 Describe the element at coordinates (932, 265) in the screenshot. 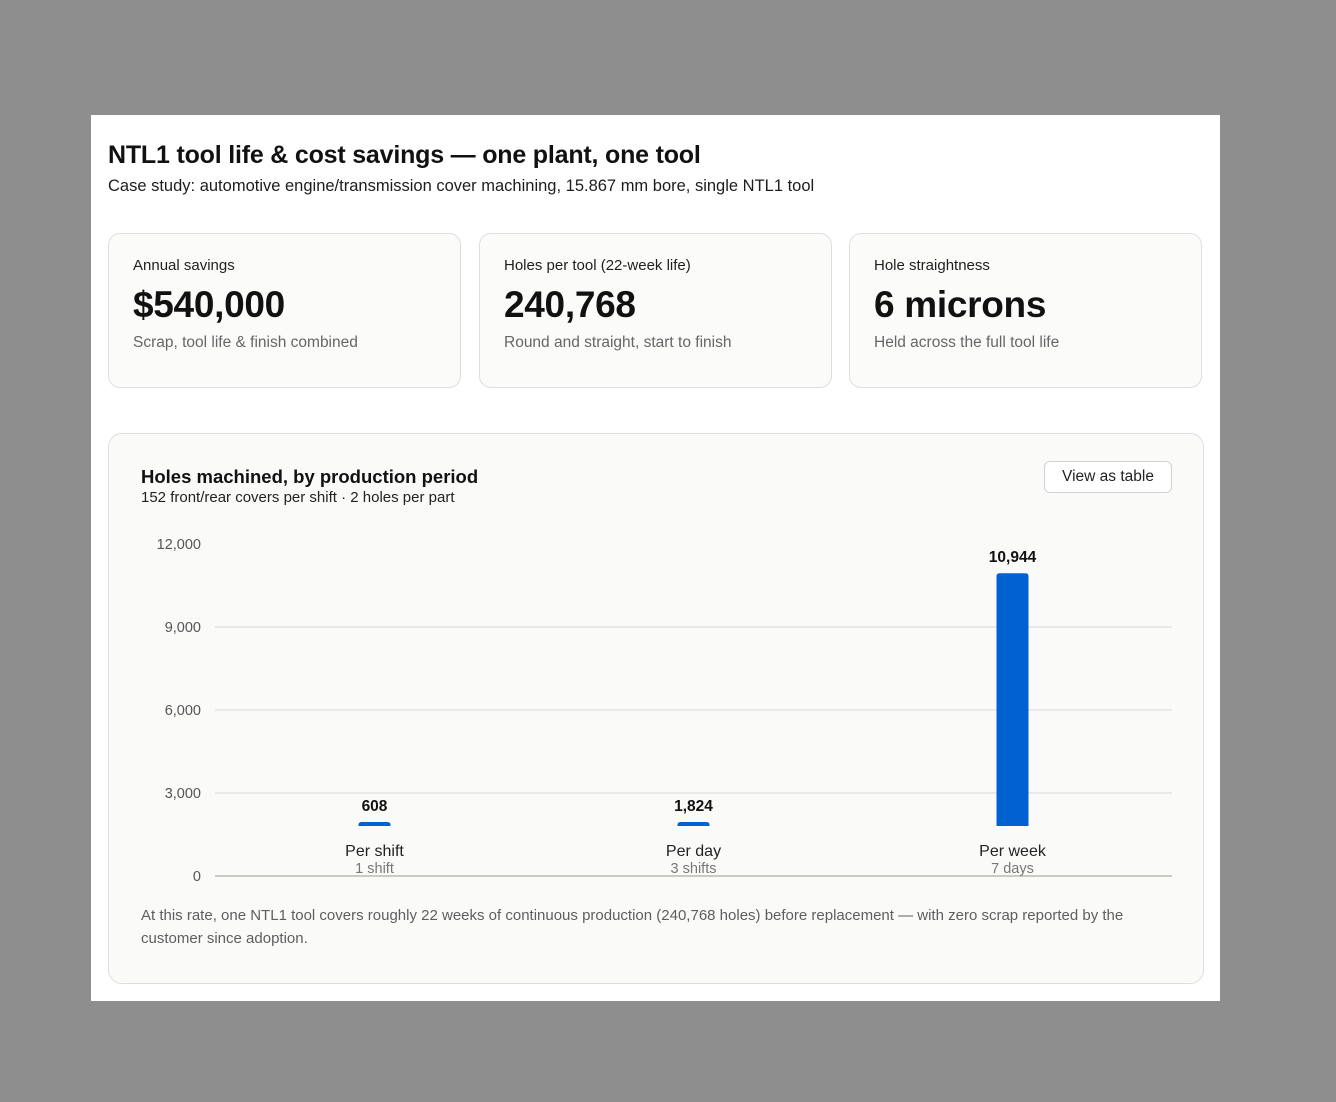

I see `kpi-label: Hole straightness` at that location.